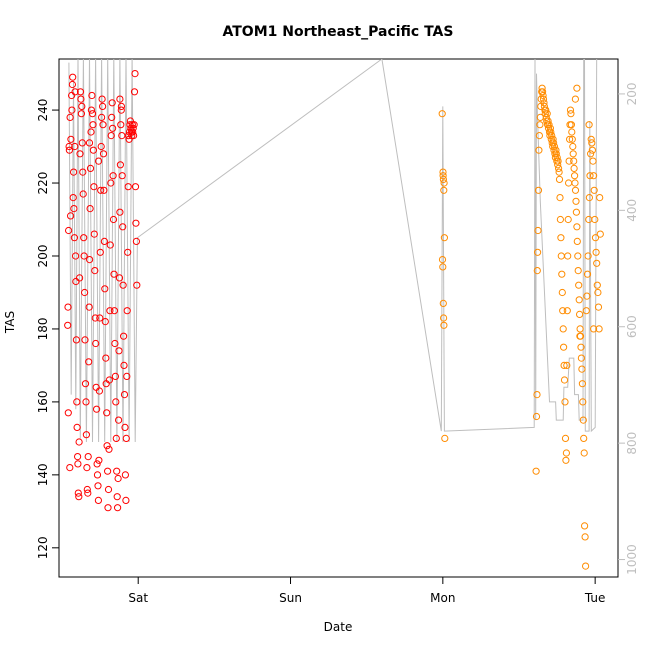 This screenshot has width=650, height=650. Describe the element at coordinates (43, 183) in the screenshot. I see `y-tick-label: 220` at that location.